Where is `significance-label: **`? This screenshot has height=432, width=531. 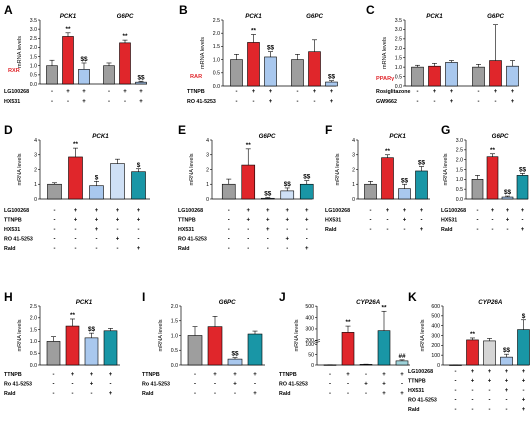
significance-label: ** is located at coordinates (492, 150).